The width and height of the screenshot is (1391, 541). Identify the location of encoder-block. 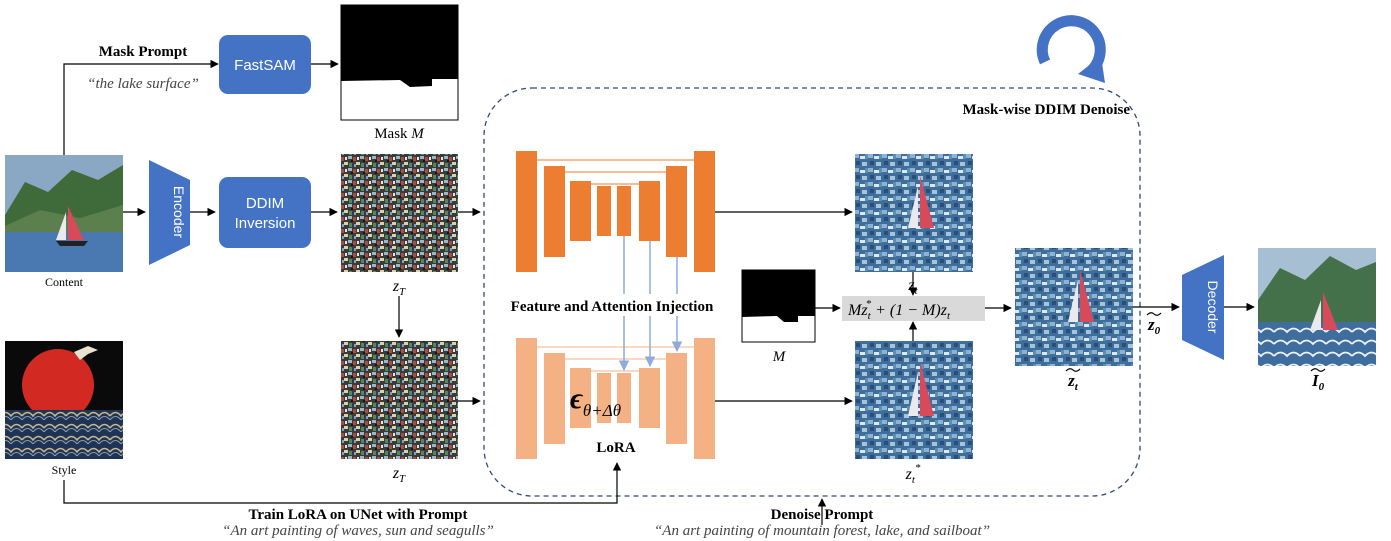
(169, 212).